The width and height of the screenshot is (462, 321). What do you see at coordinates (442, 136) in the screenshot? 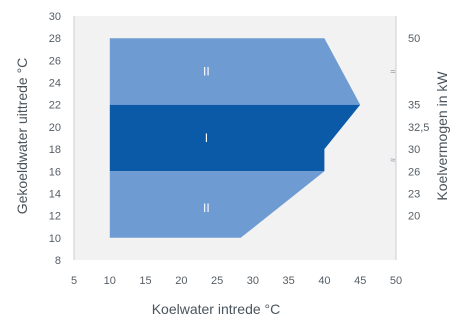
I see `y2-axis-title: Koelvermogen in kW` at bounding box center [442, 136].